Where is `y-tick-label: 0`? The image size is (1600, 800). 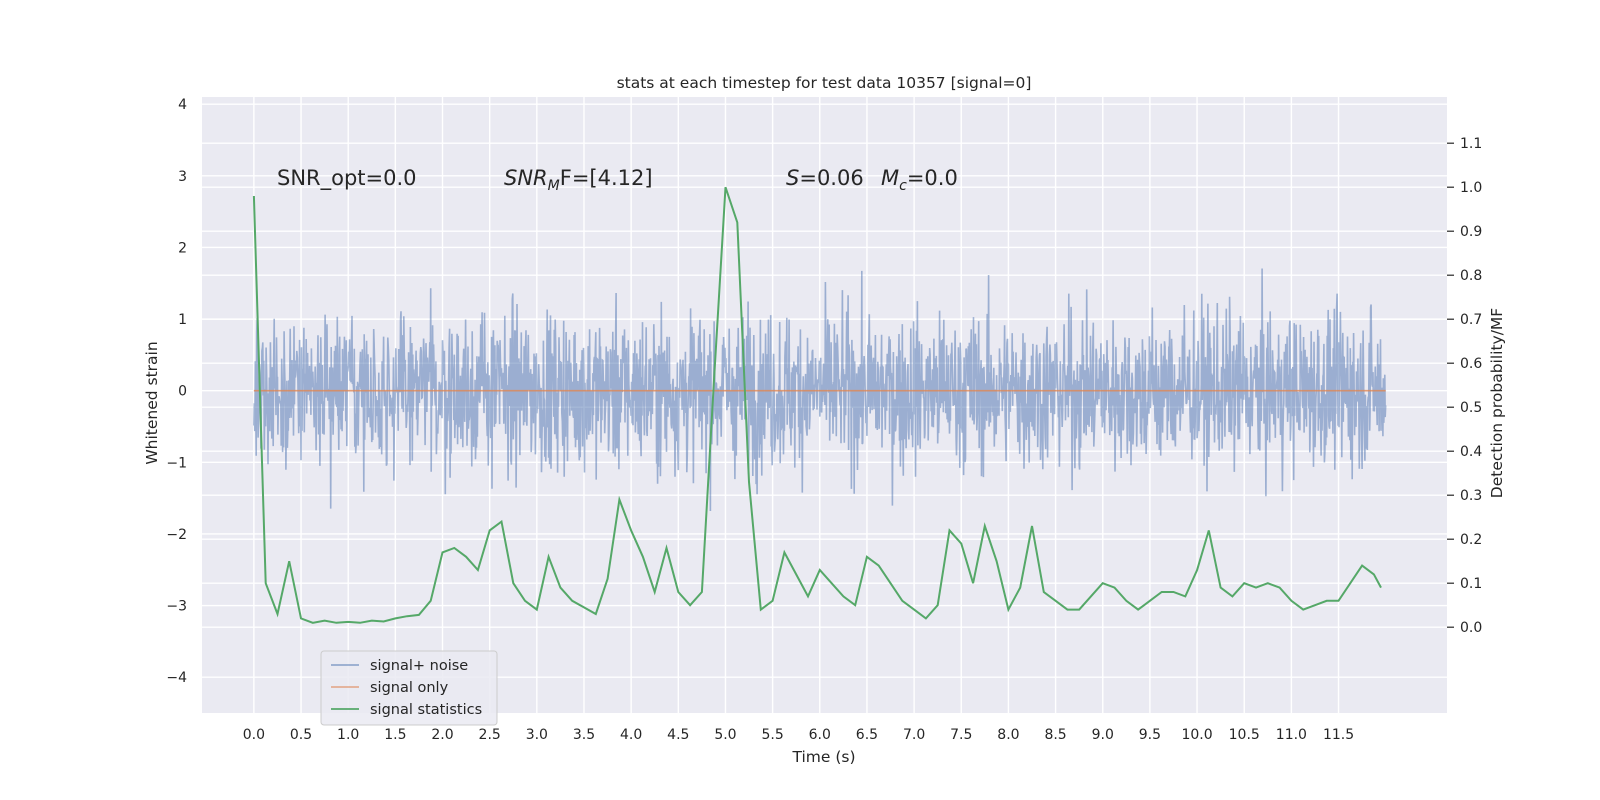
y-tick-label: 0 is located at coordinates (182, 392).